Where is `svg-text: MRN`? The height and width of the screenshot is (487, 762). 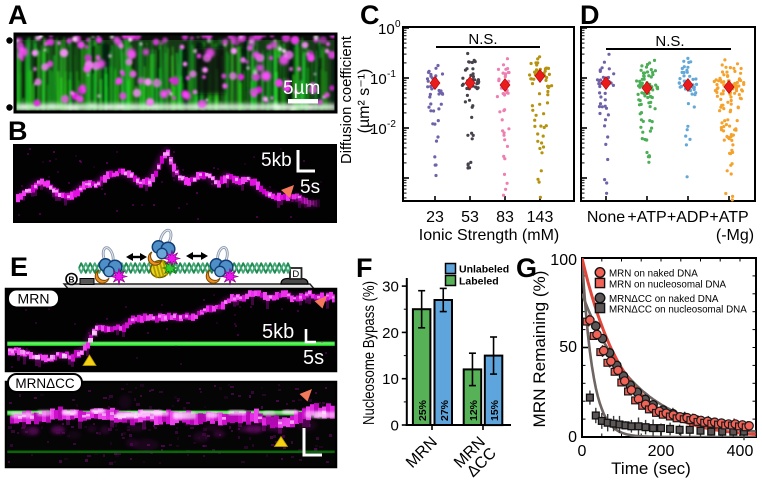
svg-text: MRN is located at coordinates (34, 299).